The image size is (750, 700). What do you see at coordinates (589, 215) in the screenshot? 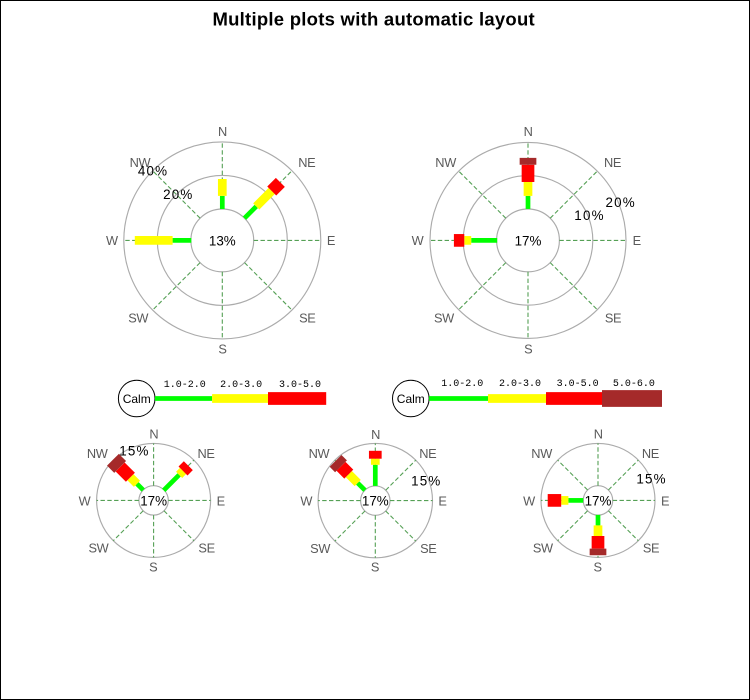
I see `svg-text: 10%` at bounding box center [589, 215].